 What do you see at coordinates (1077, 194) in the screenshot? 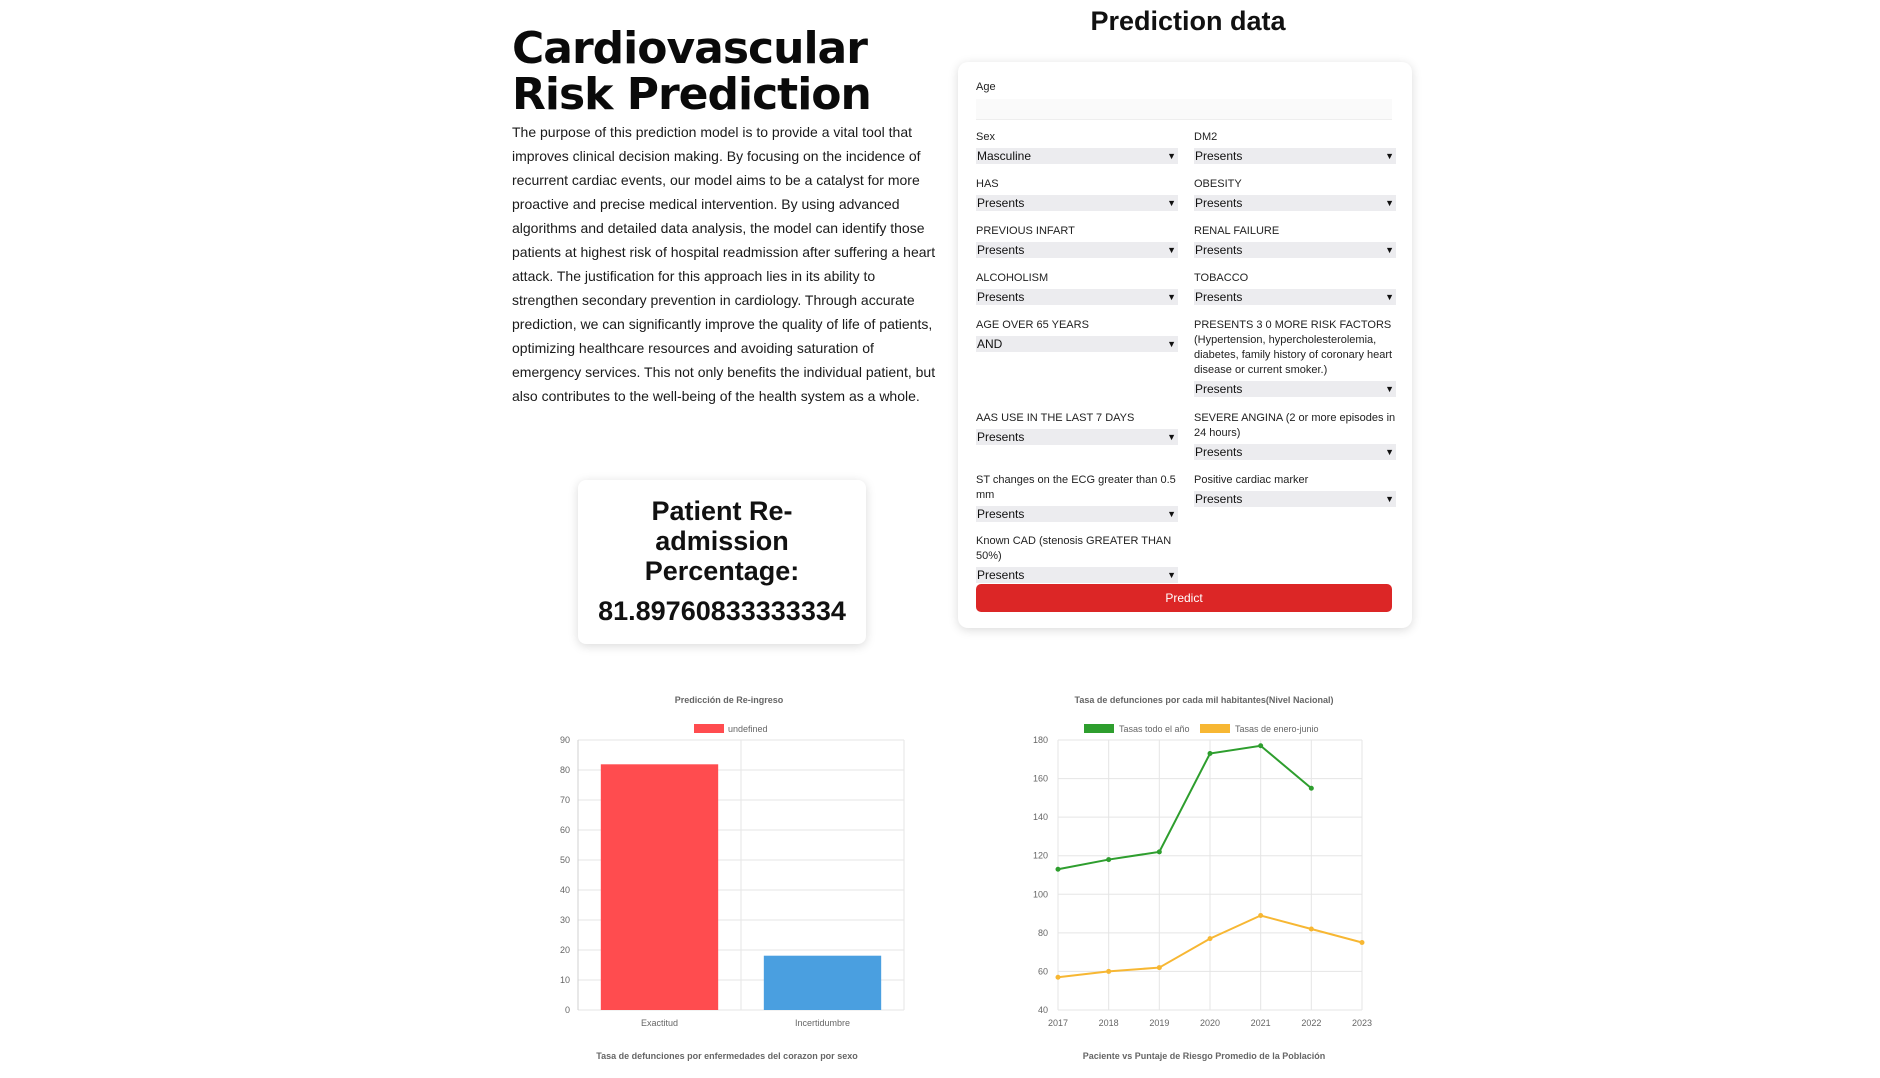
I see `has-field: HAS Presents ▼` at bounding box center [1077, 194].